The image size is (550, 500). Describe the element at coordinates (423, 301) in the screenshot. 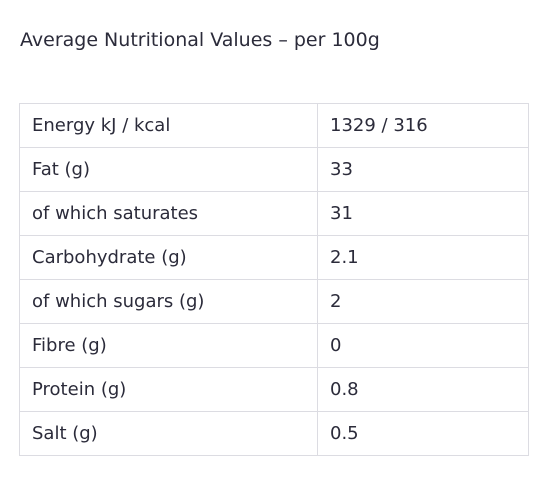

I see `row-value-sugars: 2` at that location.